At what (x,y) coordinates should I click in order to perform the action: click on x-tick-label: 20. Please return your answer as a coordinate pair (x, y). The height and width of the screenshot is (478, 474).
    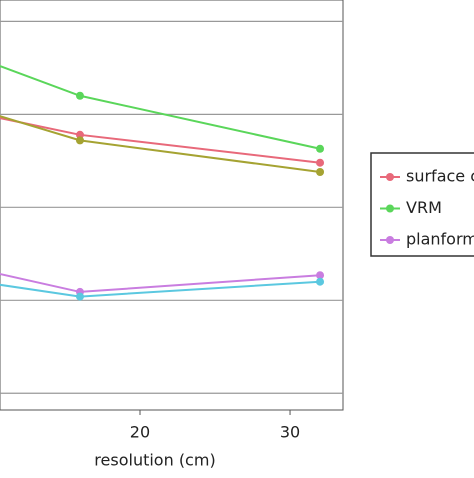
    Looking at the image, I should click on (140, 432).